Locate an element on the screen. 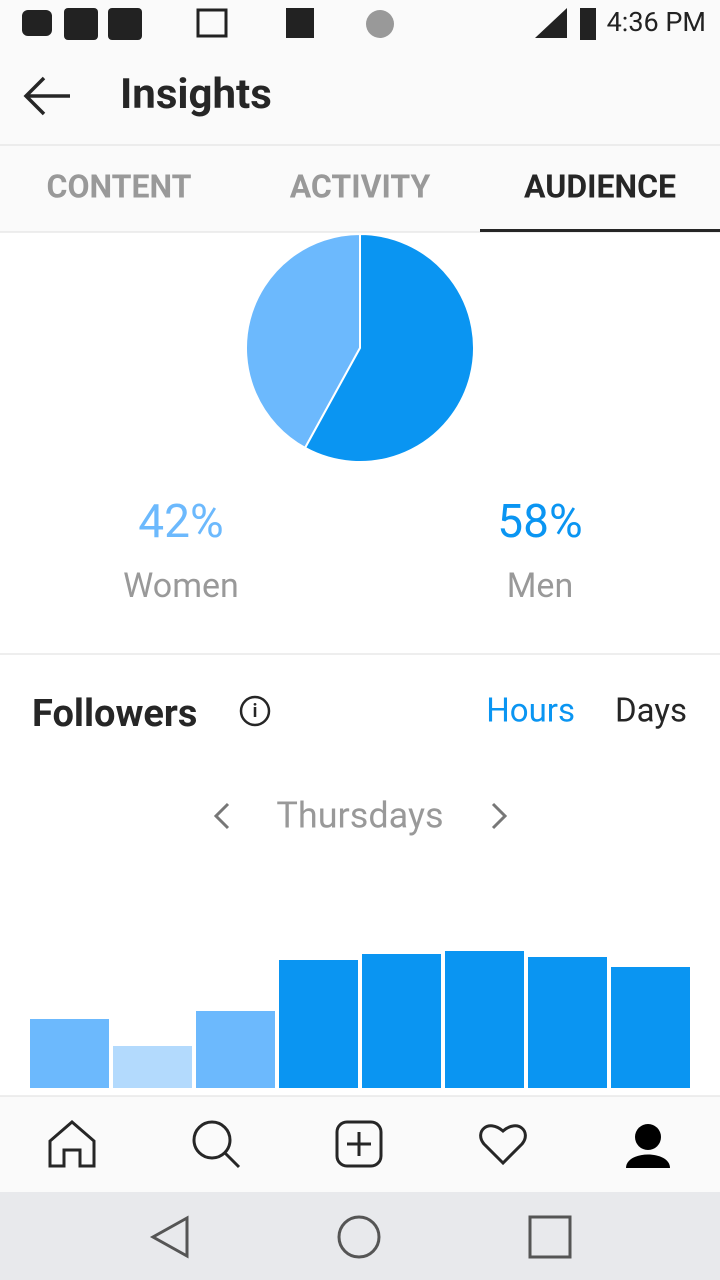  toggle-option: Days is located at coordinates (651, 711).